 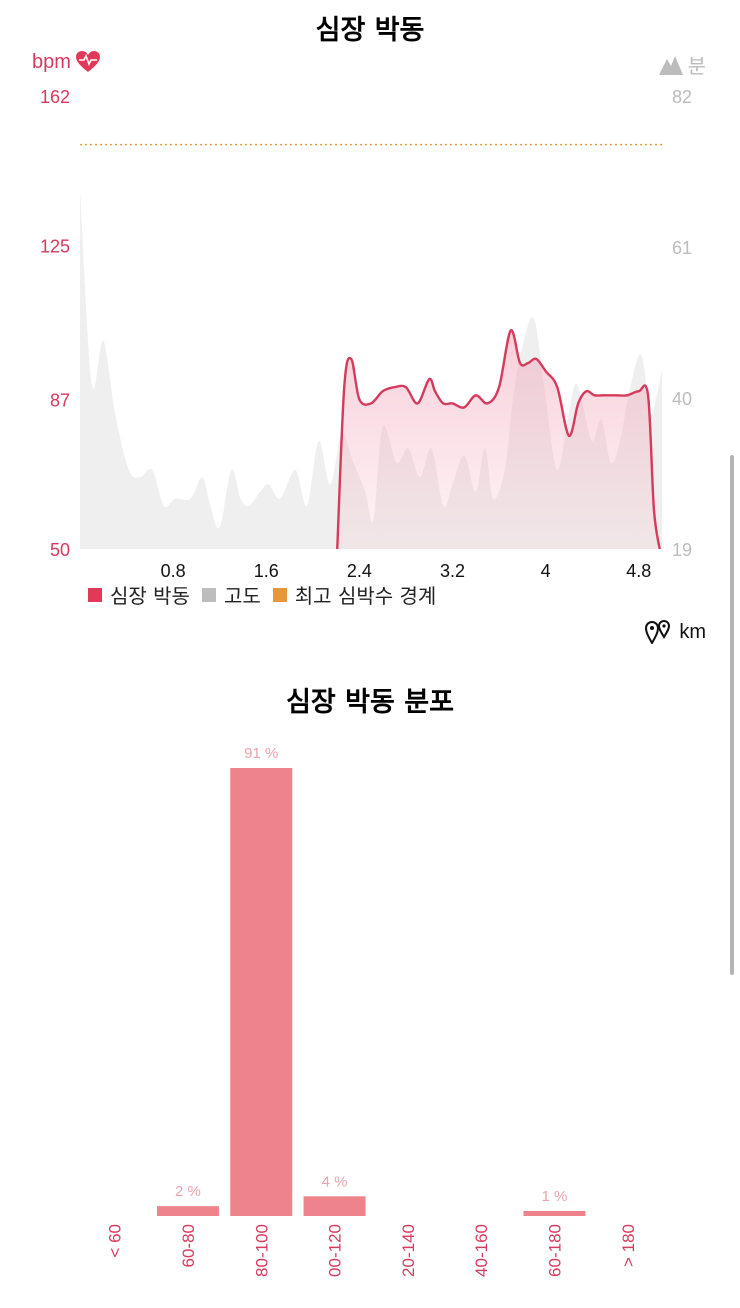 I want to click on legend-item-altitude: 고도, so click(x=231, y=594).